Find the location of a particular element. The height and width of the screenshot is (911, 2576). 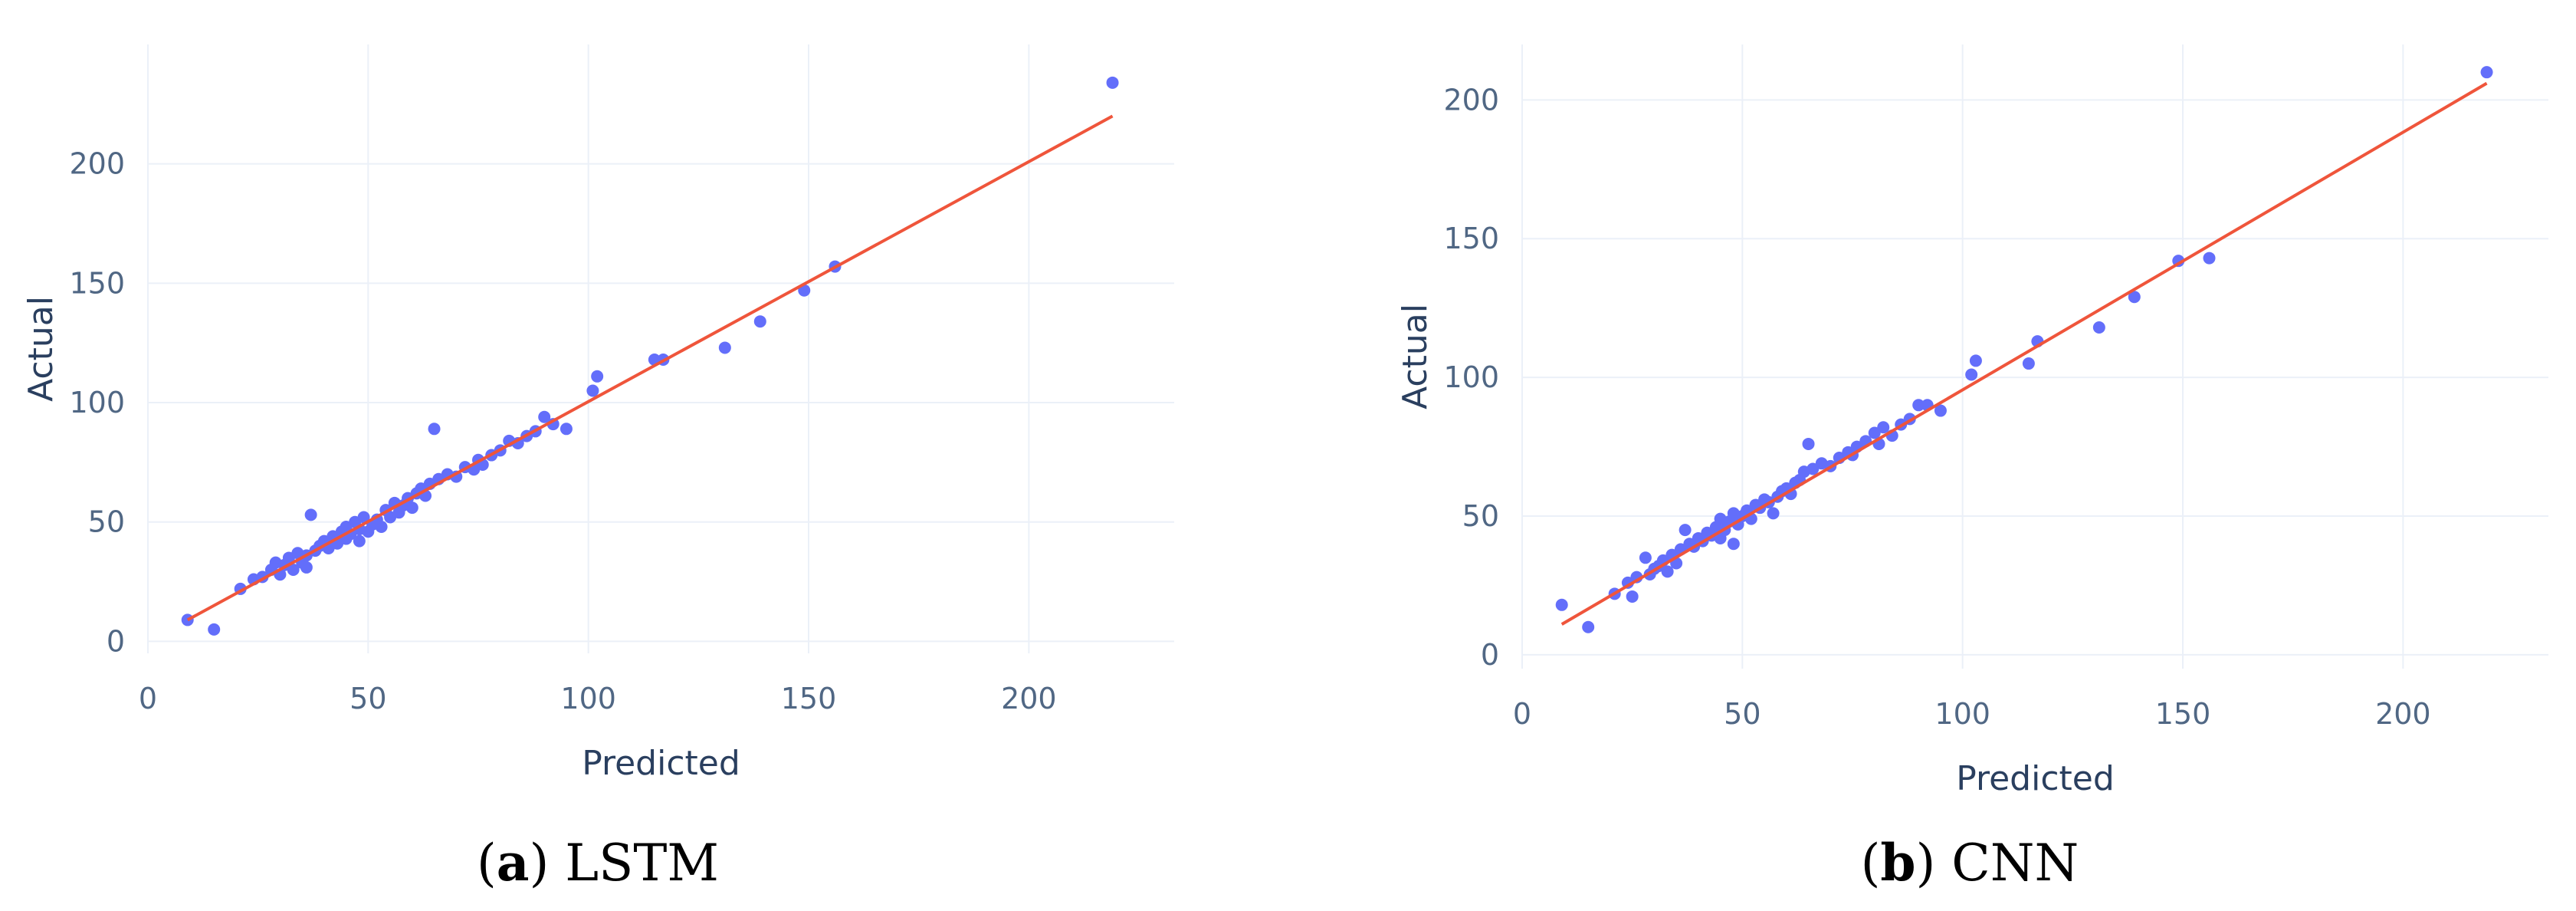

panel-caption: (a) LSTM is located at coordinates (598, 863).